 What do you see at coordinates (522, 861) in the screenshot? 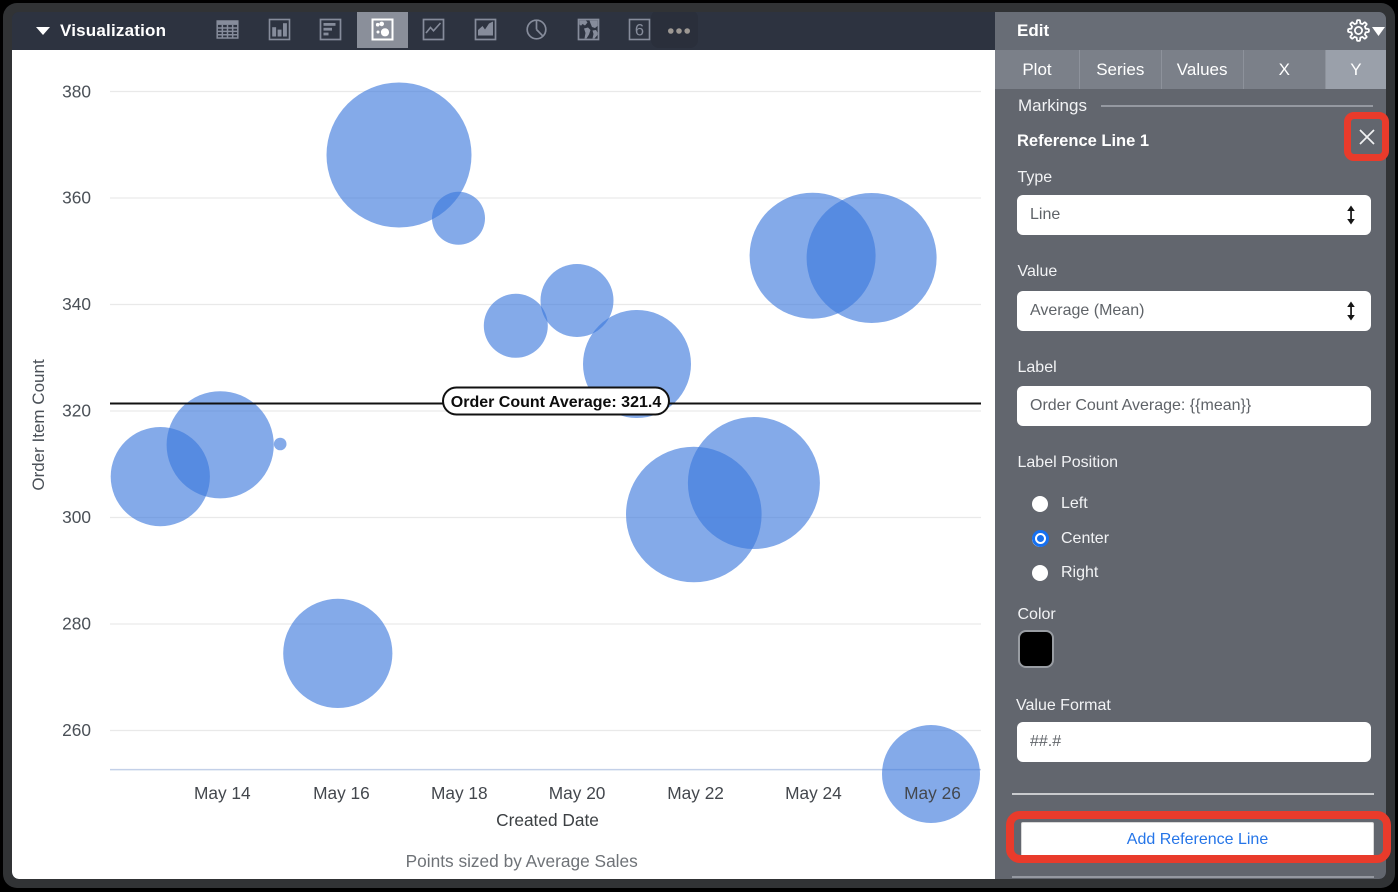
I see `svg-text: Points sized by Average Sales` at bounding box center [522, 861].